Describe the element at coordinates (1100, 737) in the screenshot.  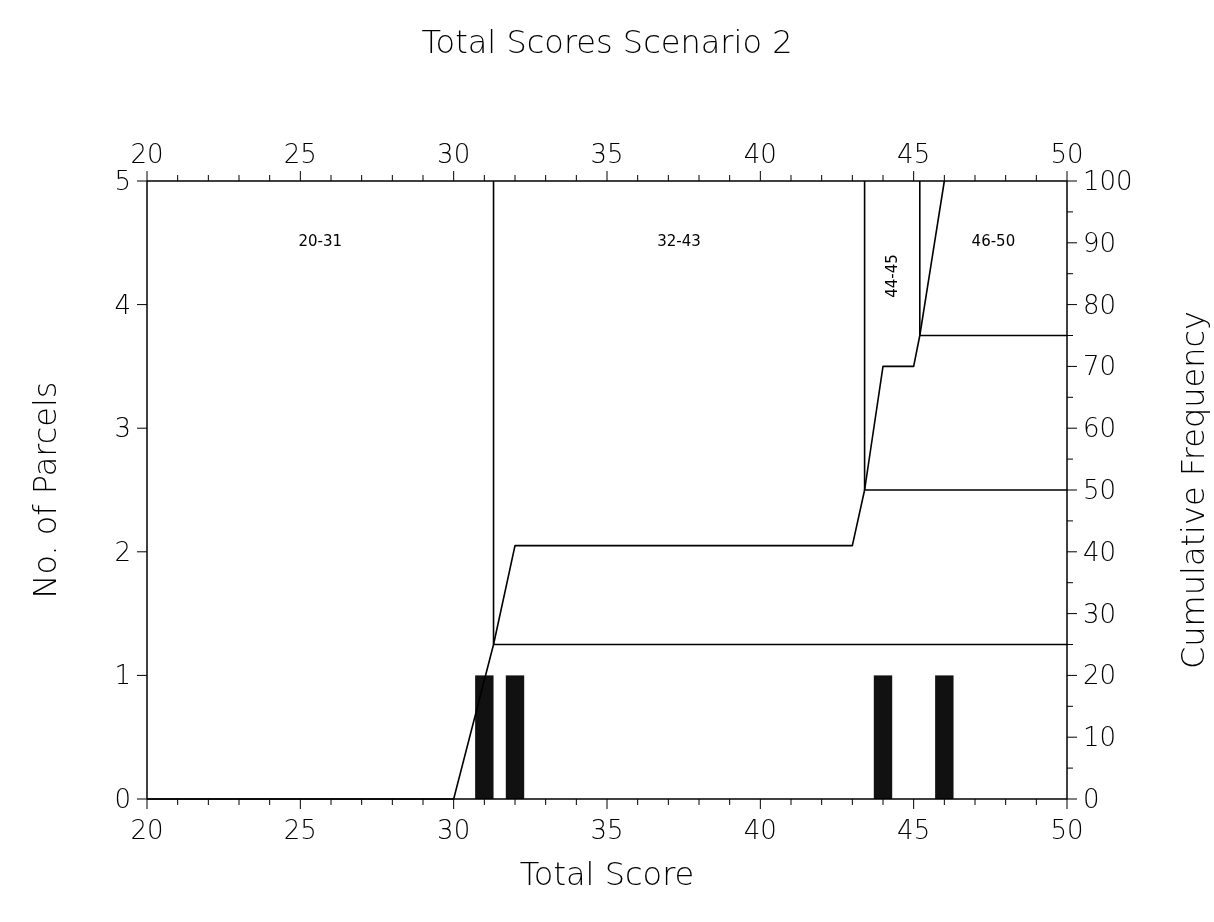
I see `y2-tick-label: 10` at that location.